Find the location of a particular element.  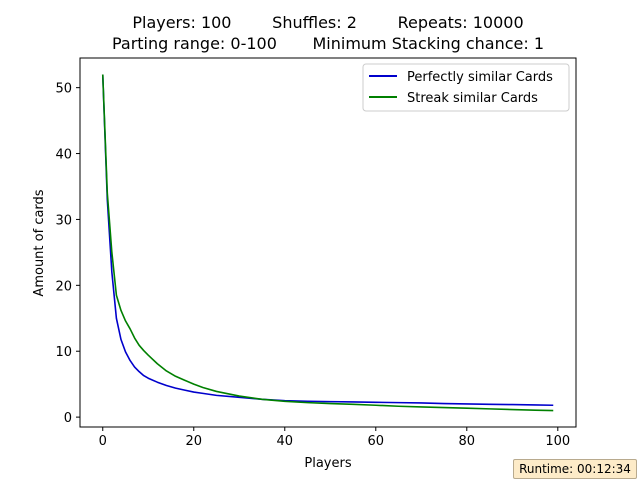

y-tick-label: 10 is located at coordinates (63, 352).